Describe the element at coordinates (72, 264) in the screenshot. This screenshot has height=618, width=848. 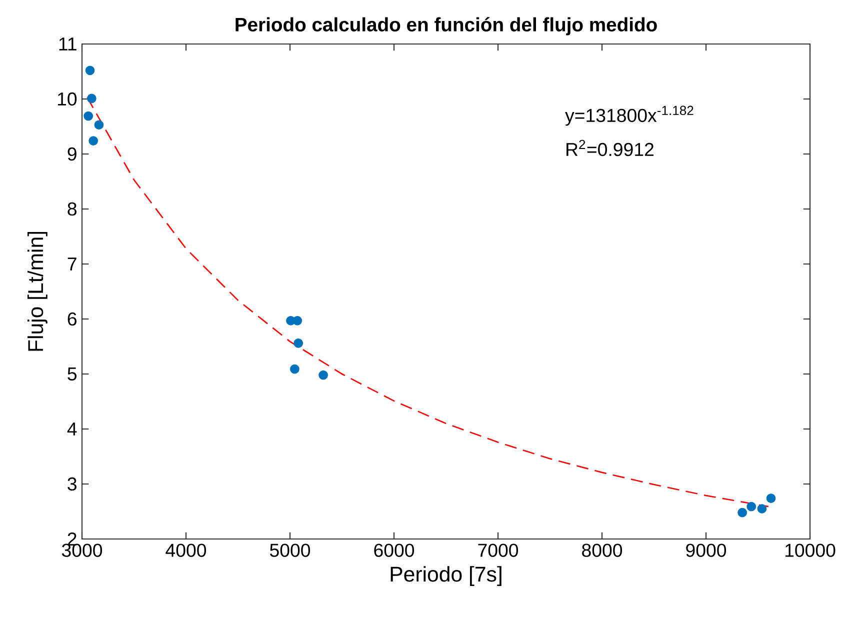
I see `y-tick-label: 7` at that location.